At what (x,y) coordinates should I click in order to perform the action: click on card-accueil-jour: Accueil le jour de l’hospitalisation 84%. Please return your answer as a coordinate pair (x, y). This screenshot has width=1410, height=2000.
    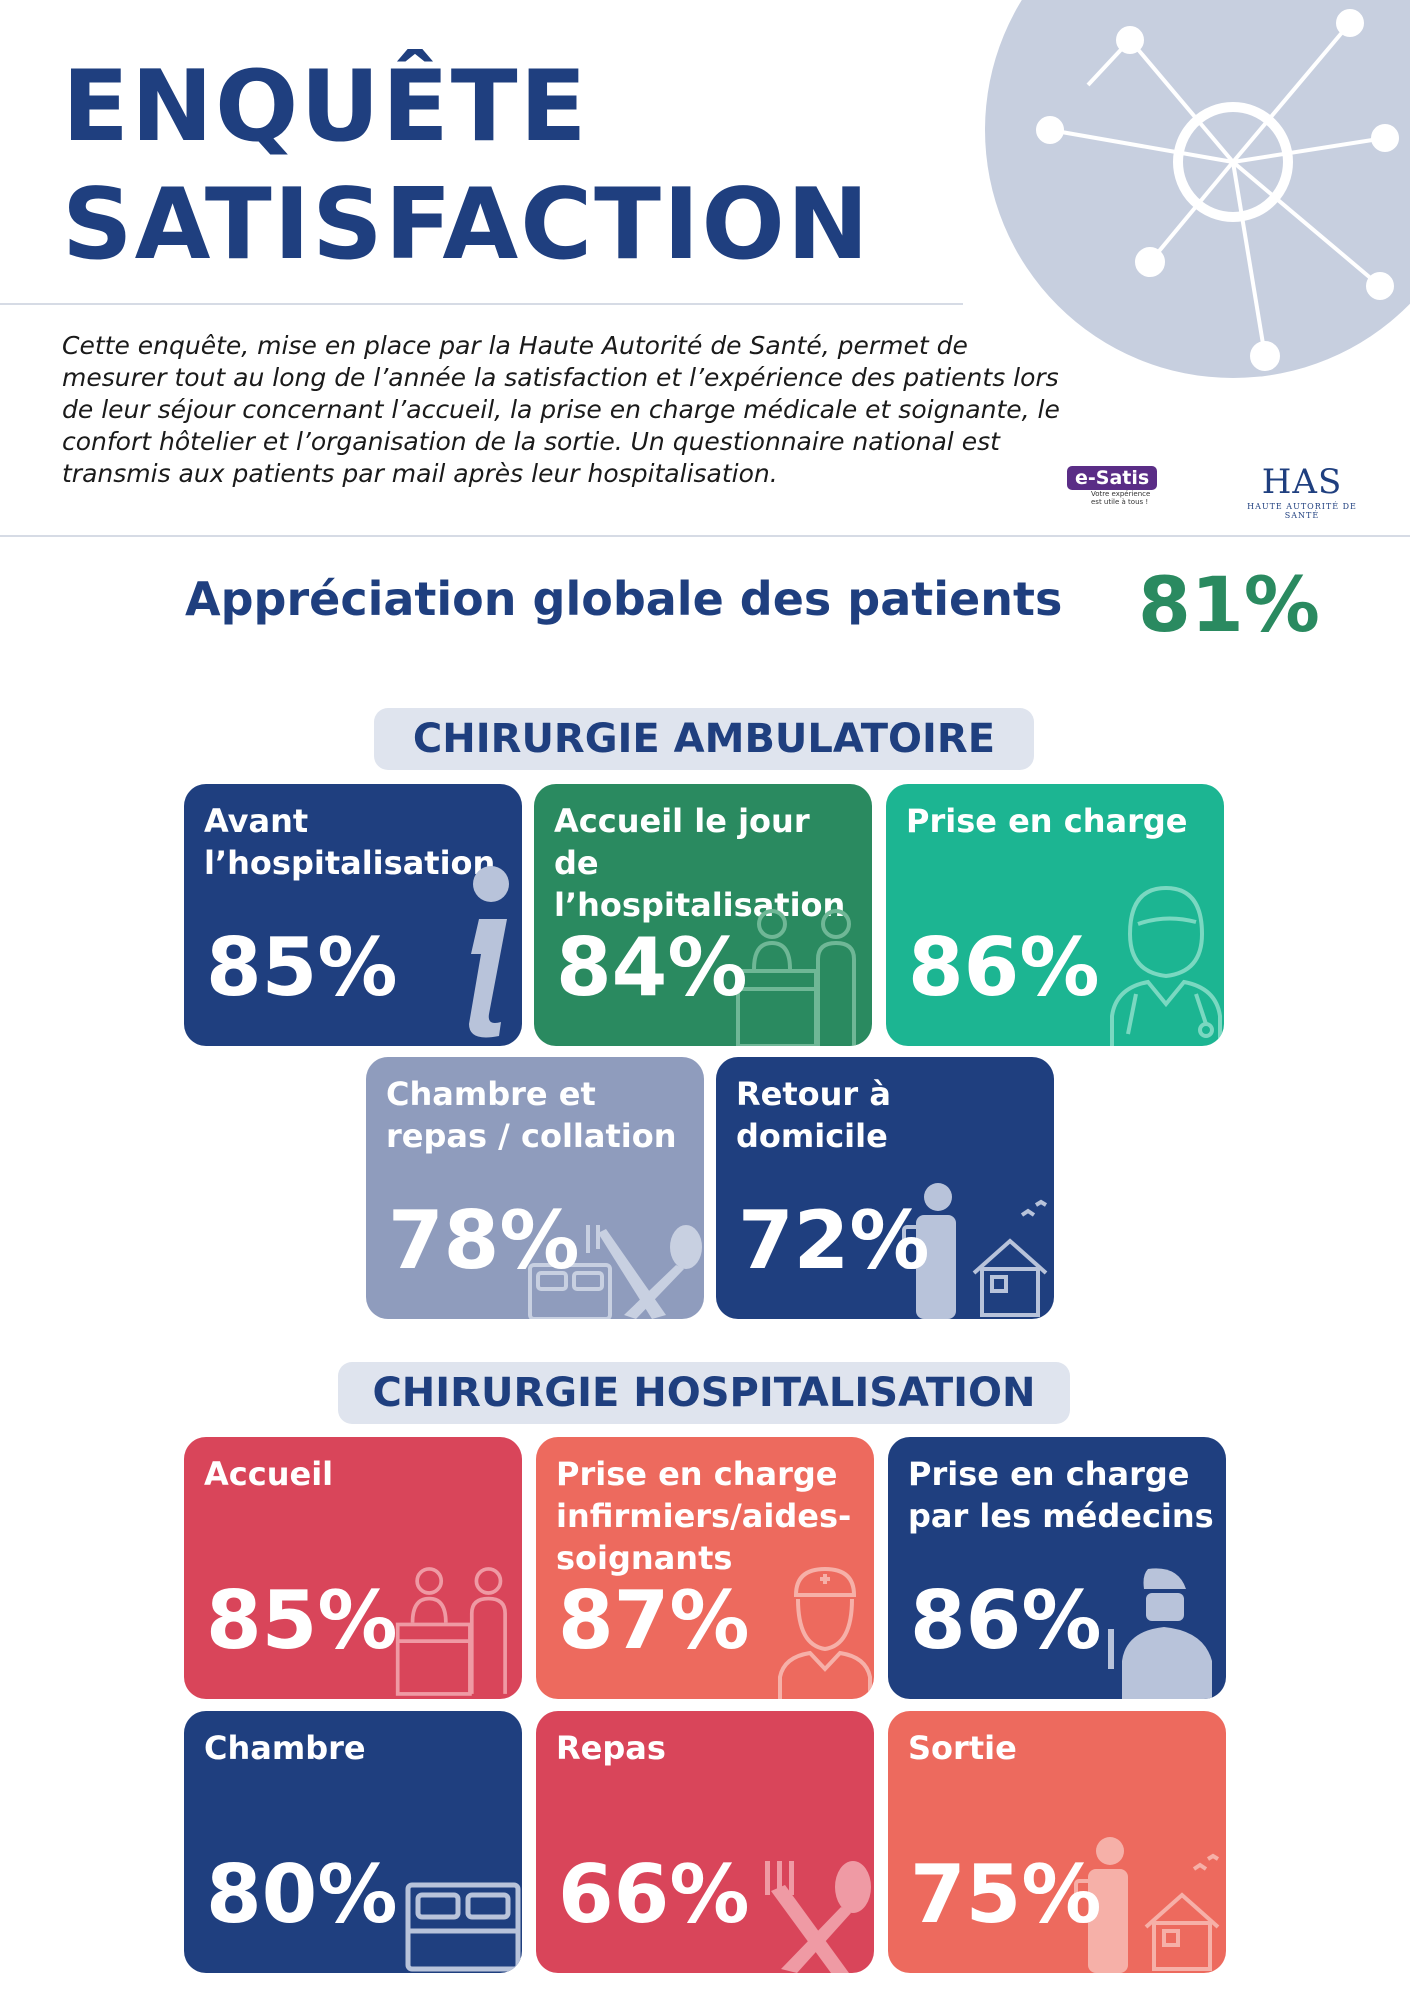
    Looking at the image, I should click on (703, 915).